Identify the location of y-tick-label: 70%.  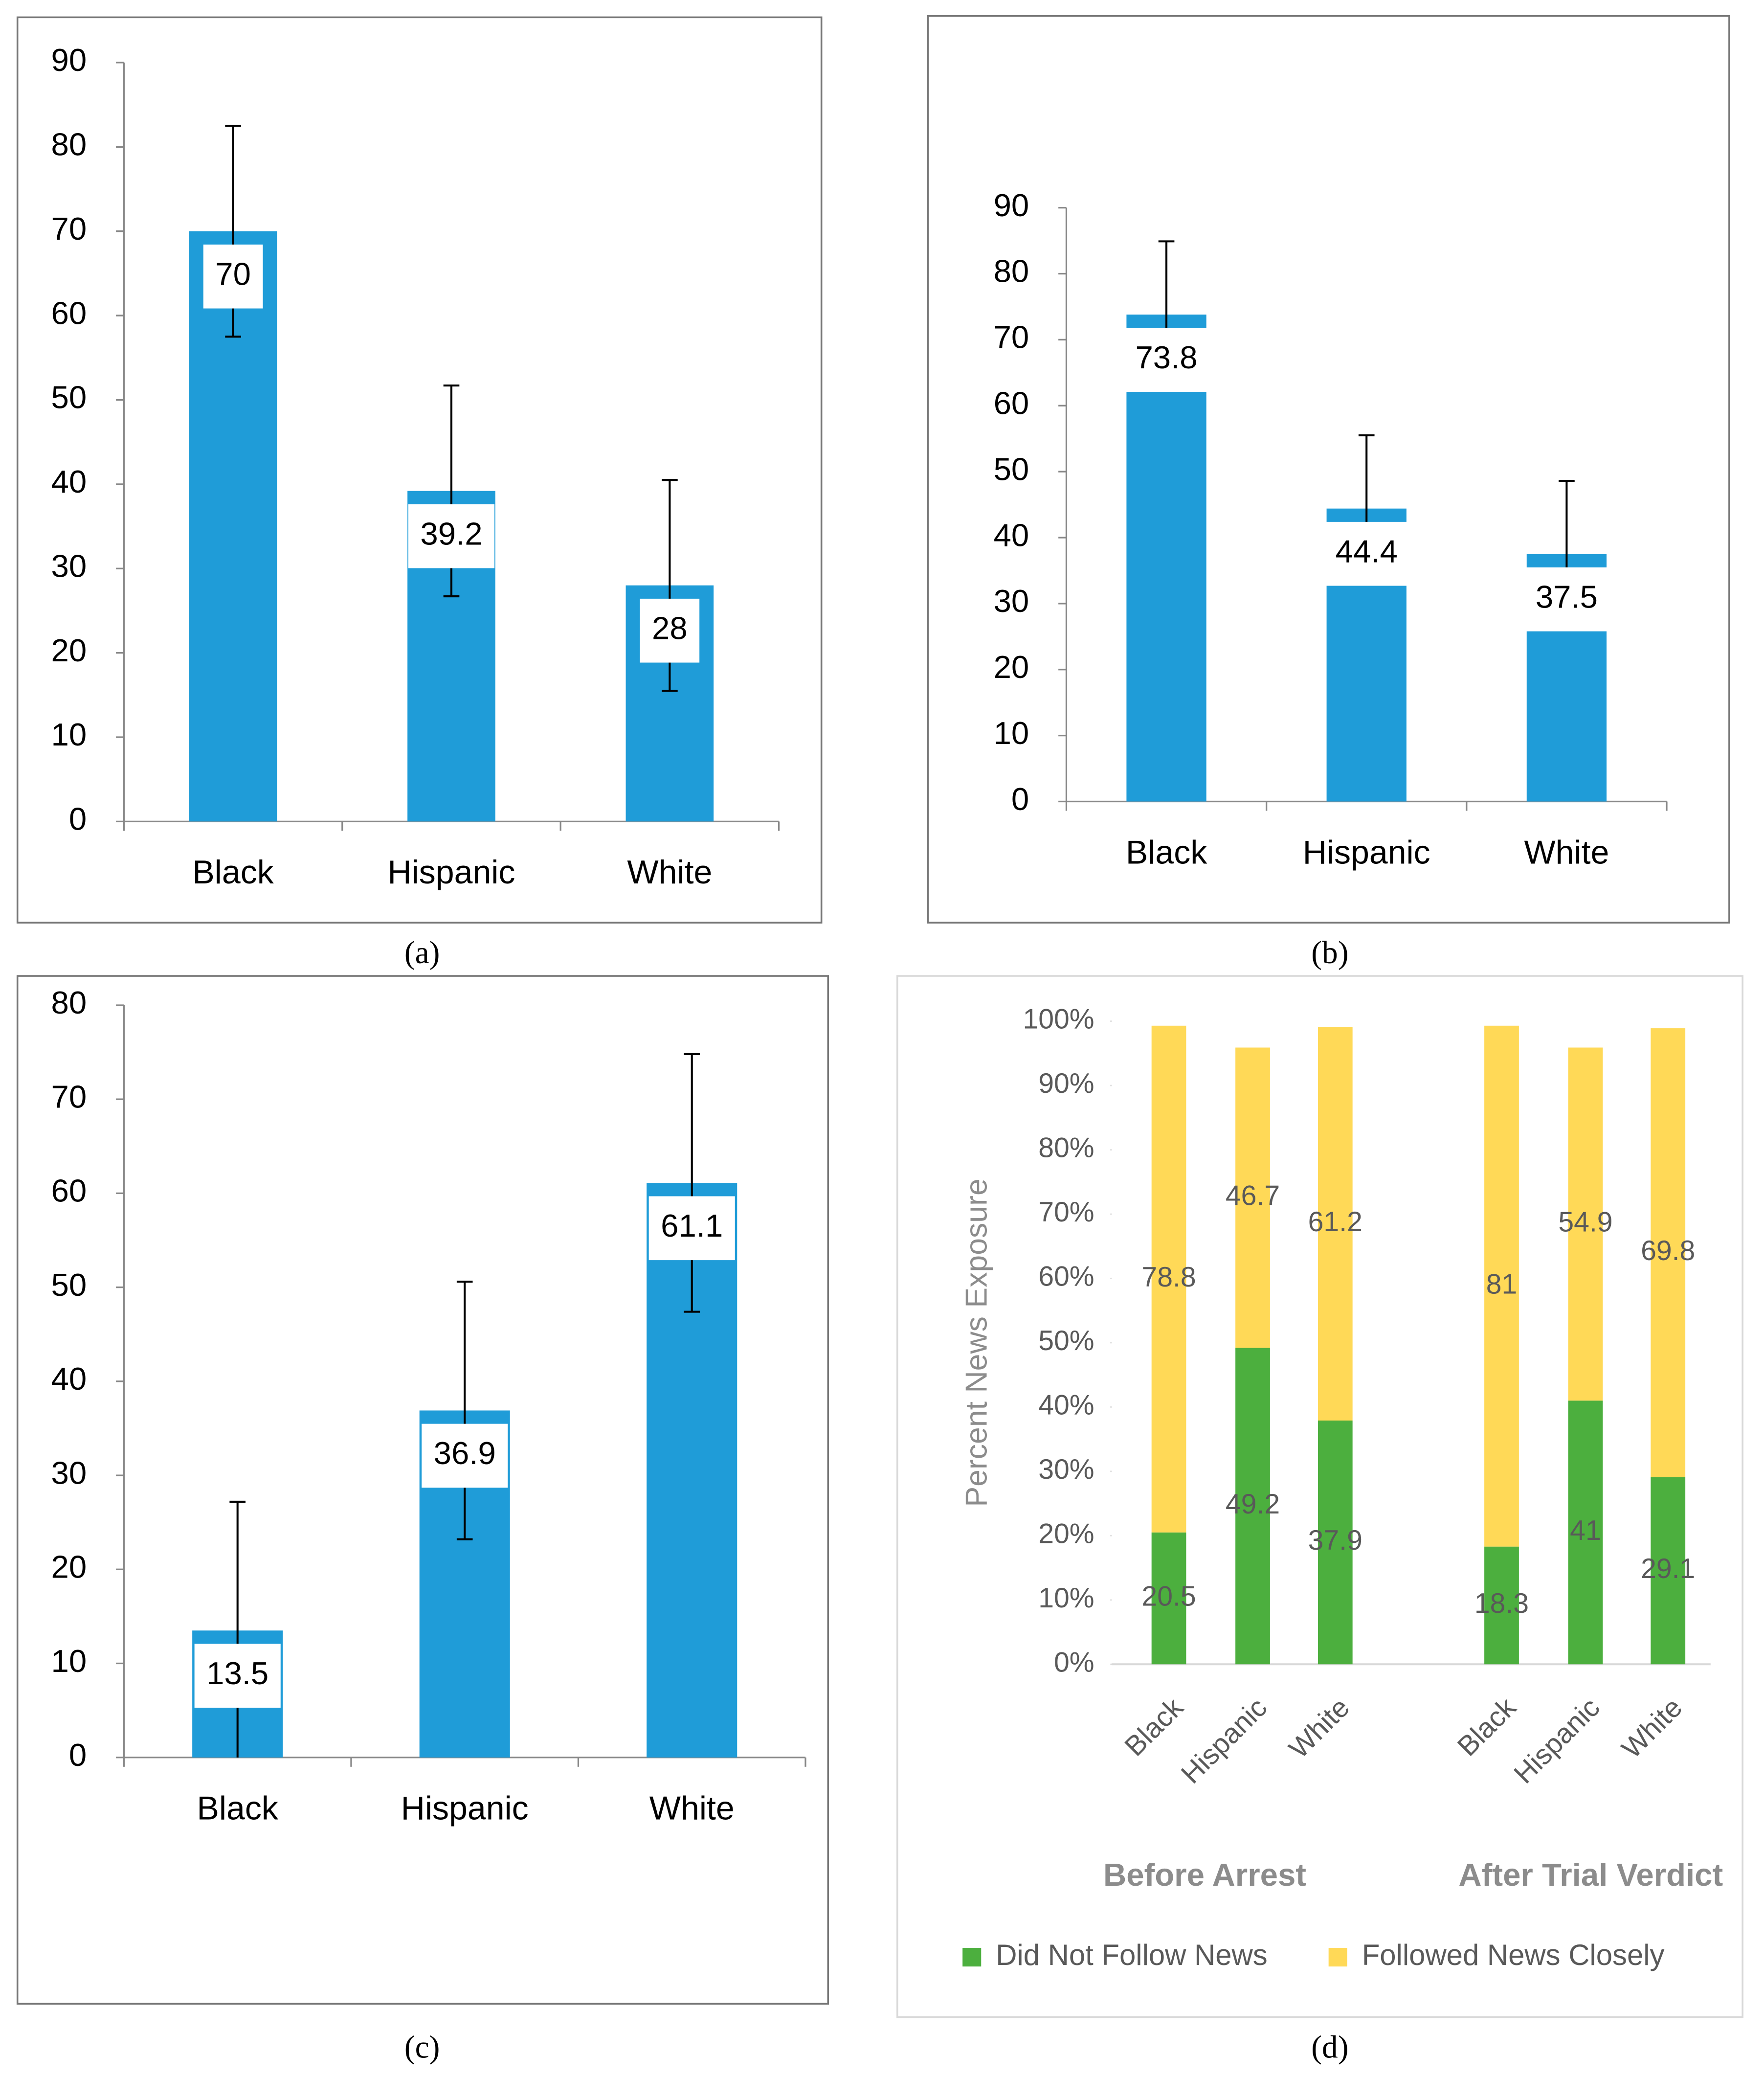
(1066, 1212).